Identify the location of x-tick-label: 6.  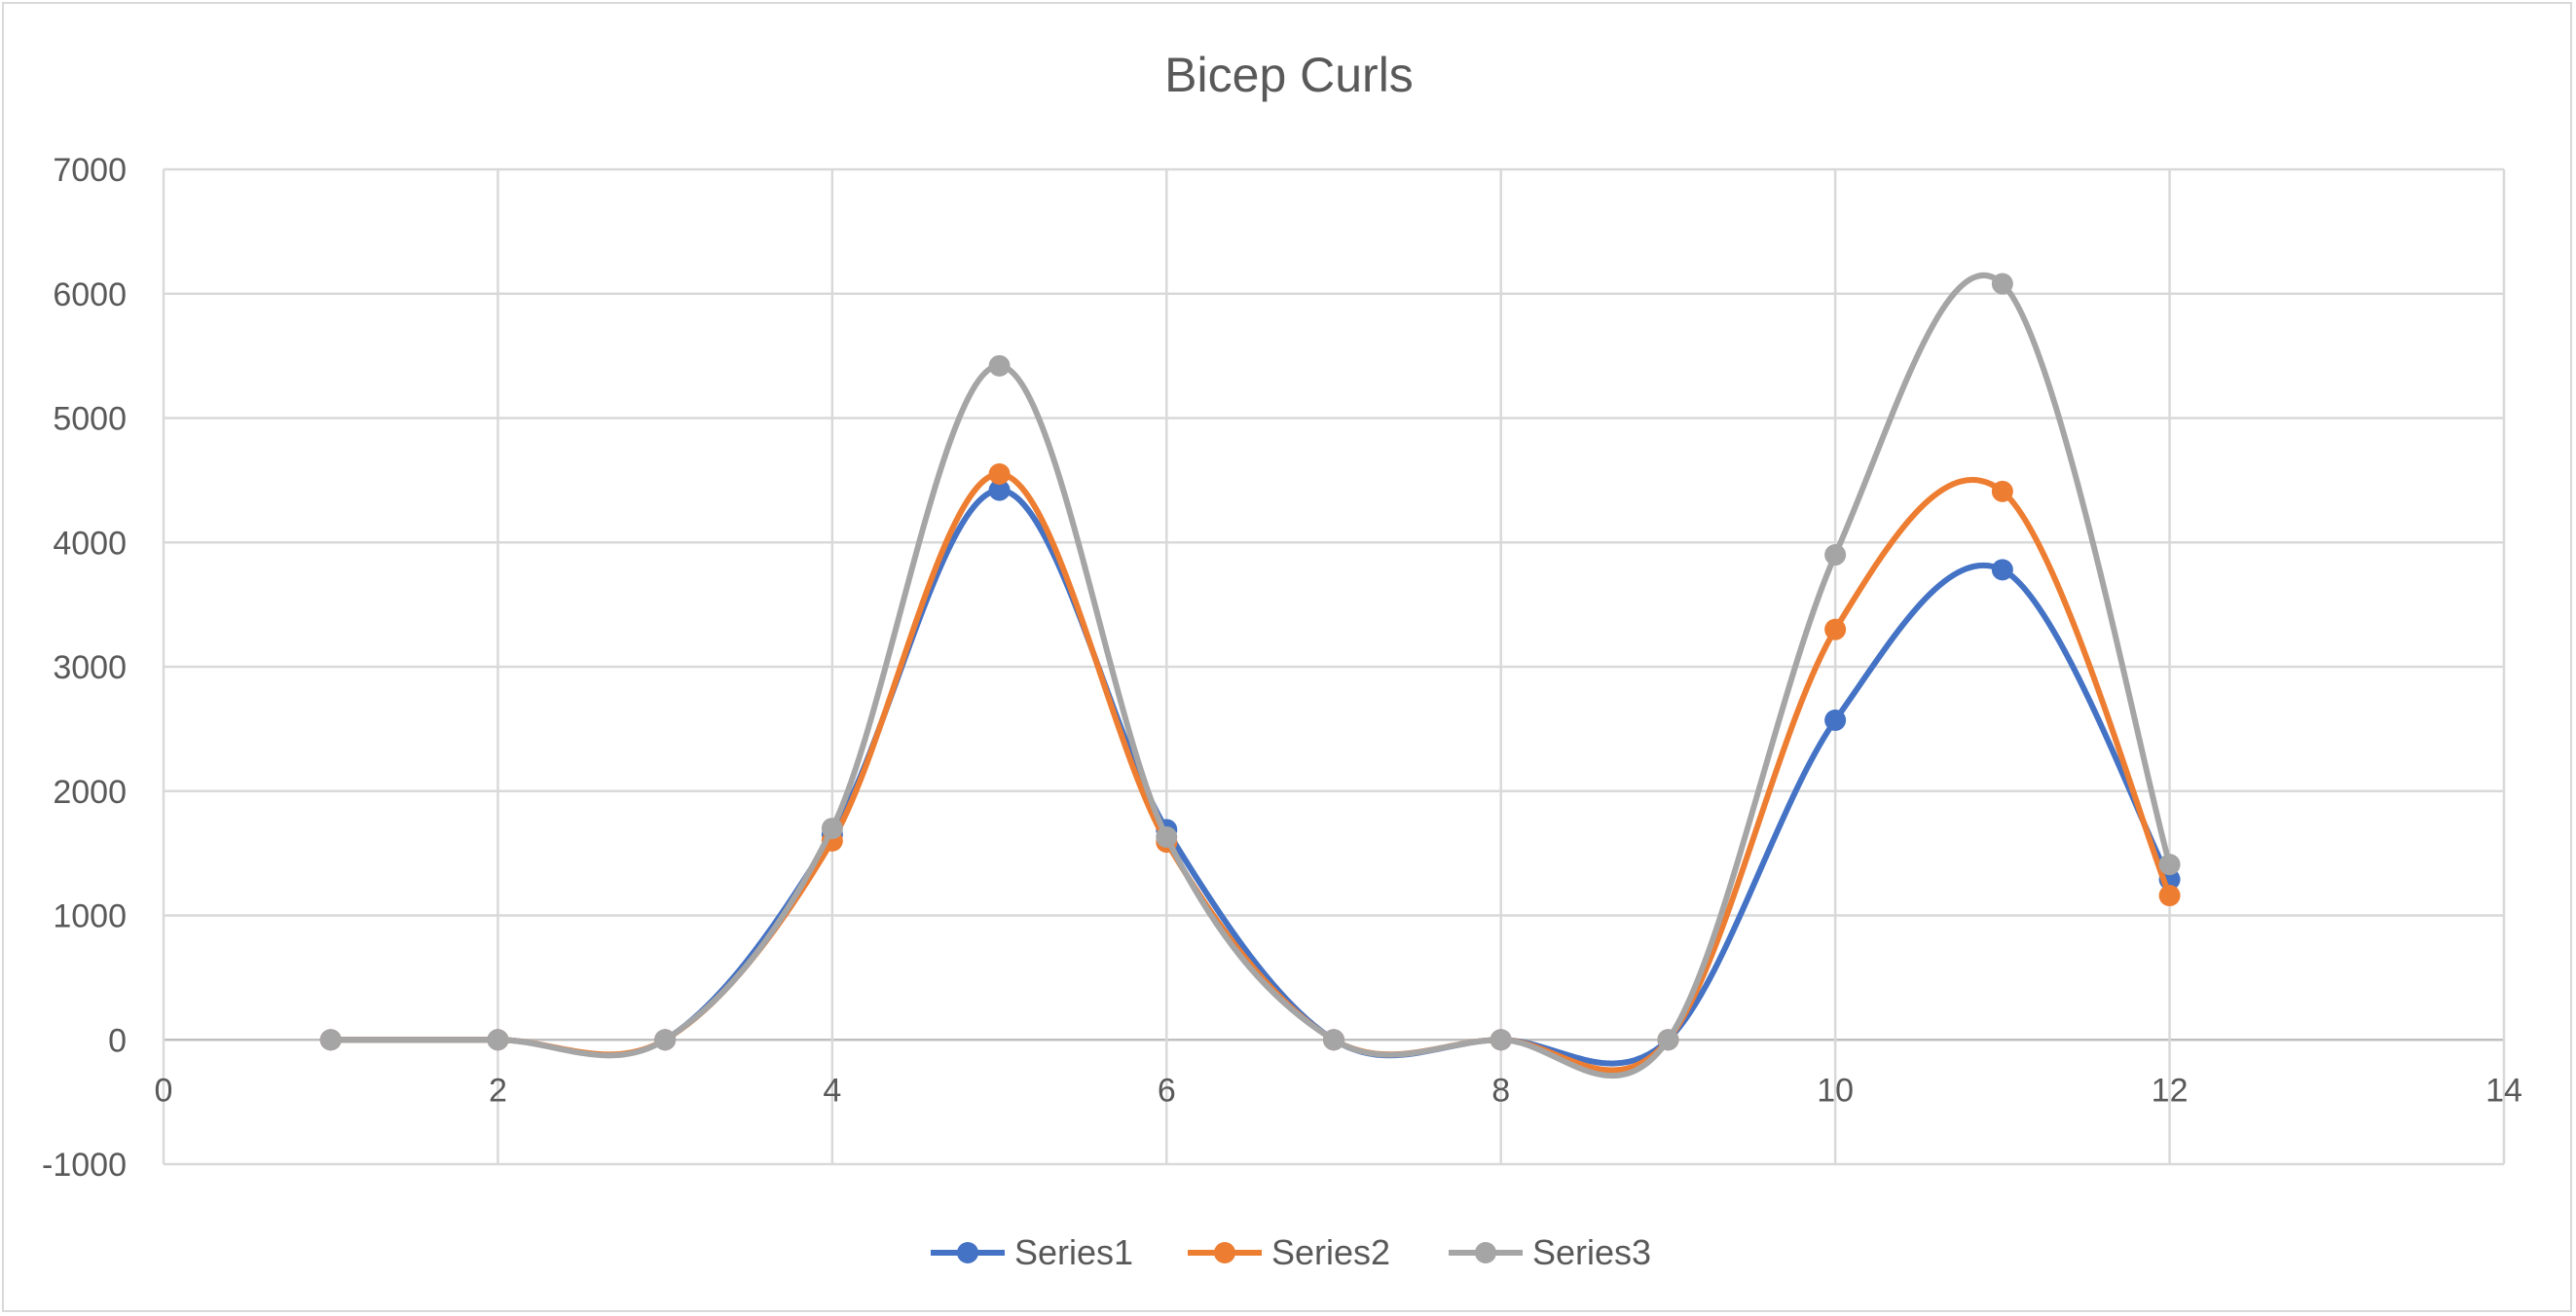
(1167, 1090).